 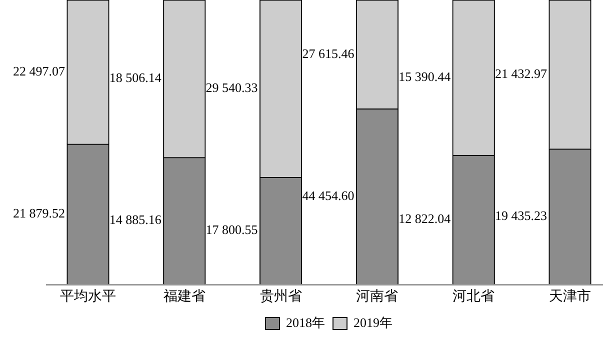 What do you see at coordinates (88, 296) in the screenshot?
I see `x-tick-label: 平均水平` at bounding box center [88, 296].